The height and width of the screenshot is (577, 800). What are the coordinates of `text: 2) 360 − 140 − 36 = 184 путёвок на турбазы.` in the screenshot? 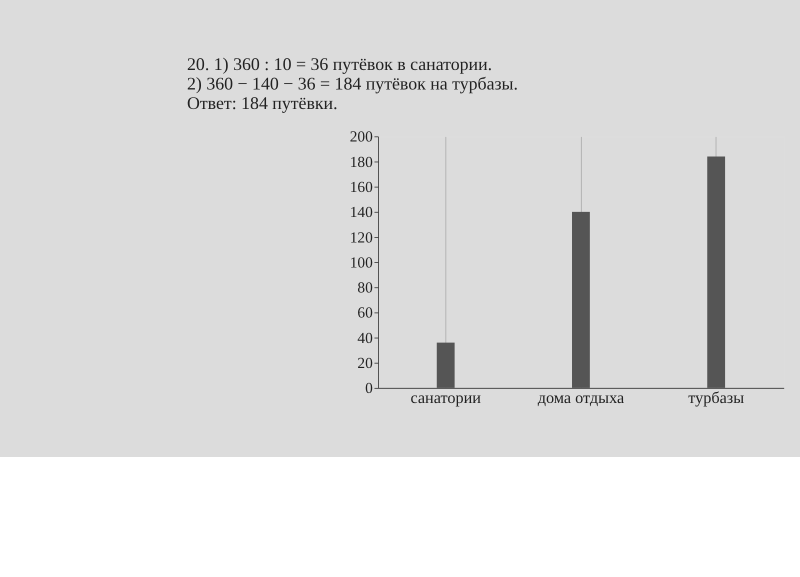 It's located at (352, 83).